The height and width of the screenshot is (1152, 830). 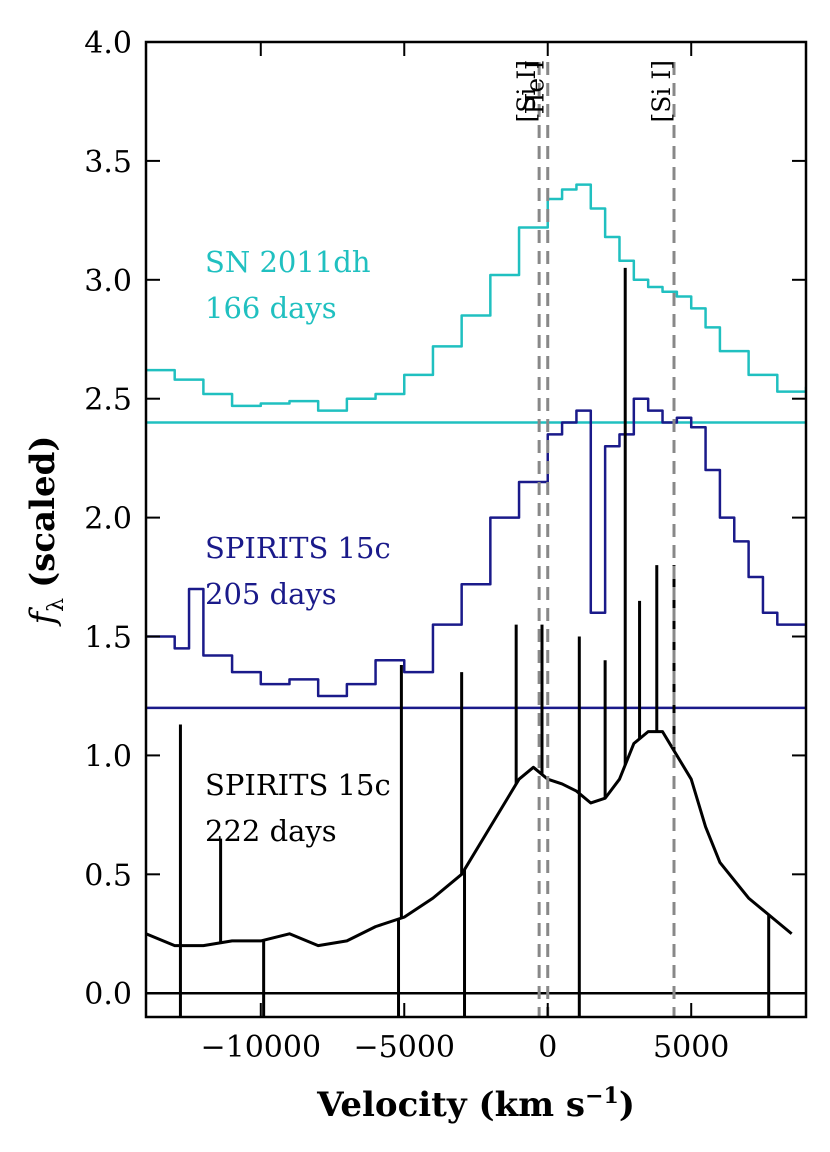 I want to click on x-tick-label-3: 5000, so click(x=691, y=1047).